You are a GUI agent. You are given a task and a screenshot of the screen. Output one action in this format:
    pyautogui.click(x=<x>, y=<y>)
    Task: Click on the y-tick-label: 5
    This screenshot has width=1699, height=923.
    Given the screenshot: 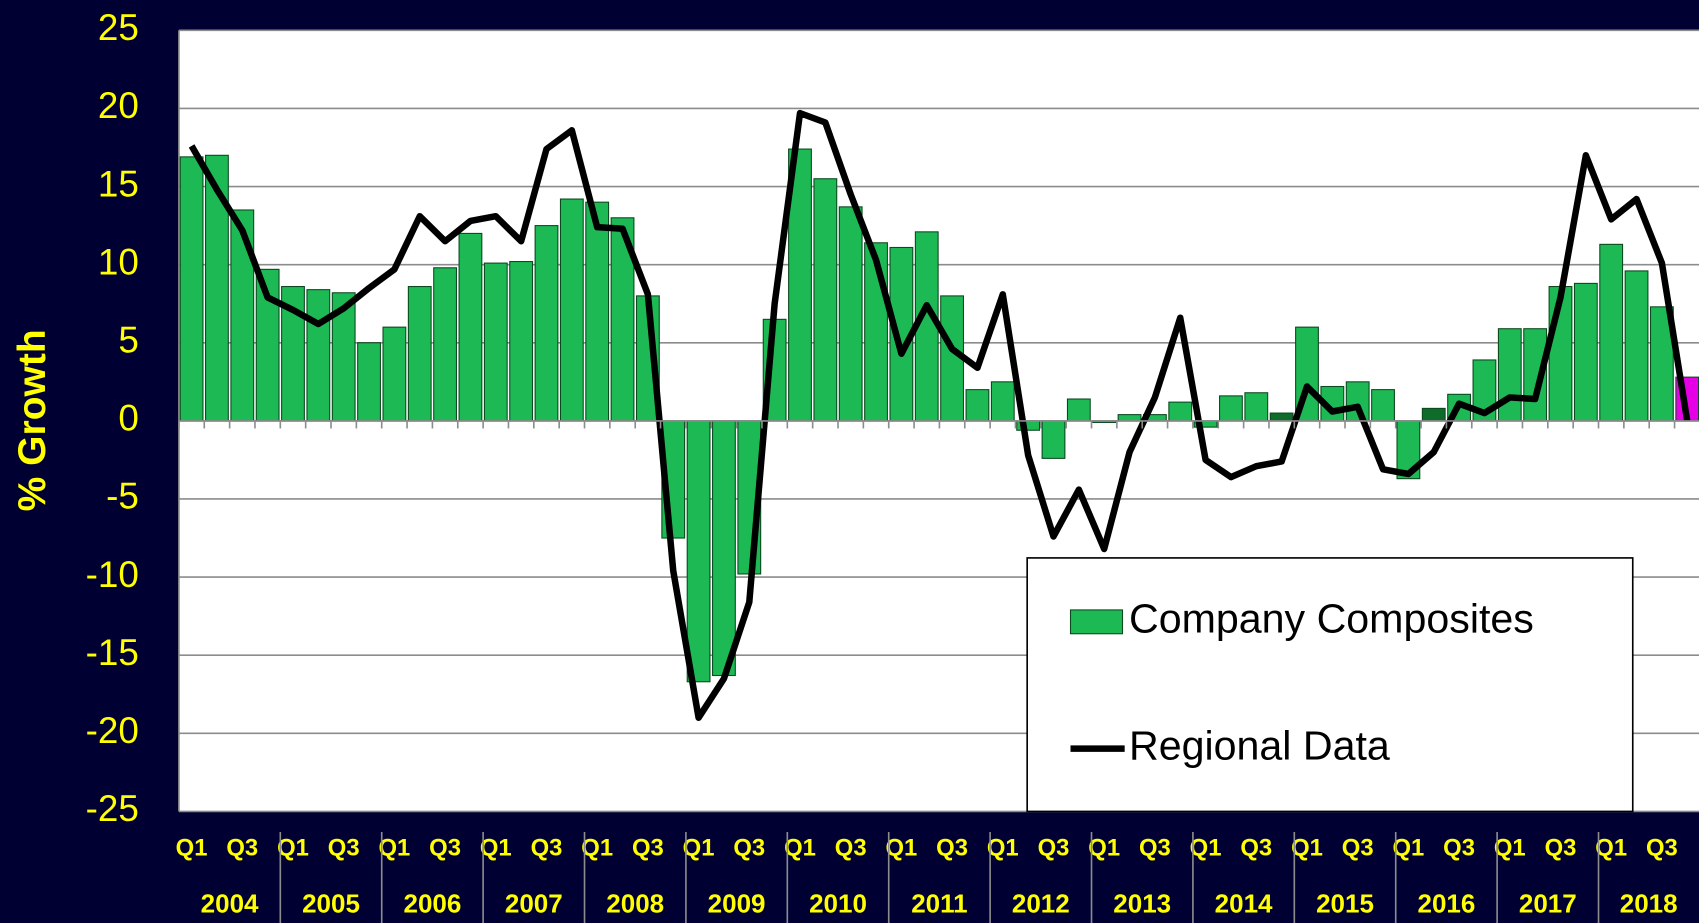 What is the action you would take?
    pyautogui.click(x=128, y=340)
    